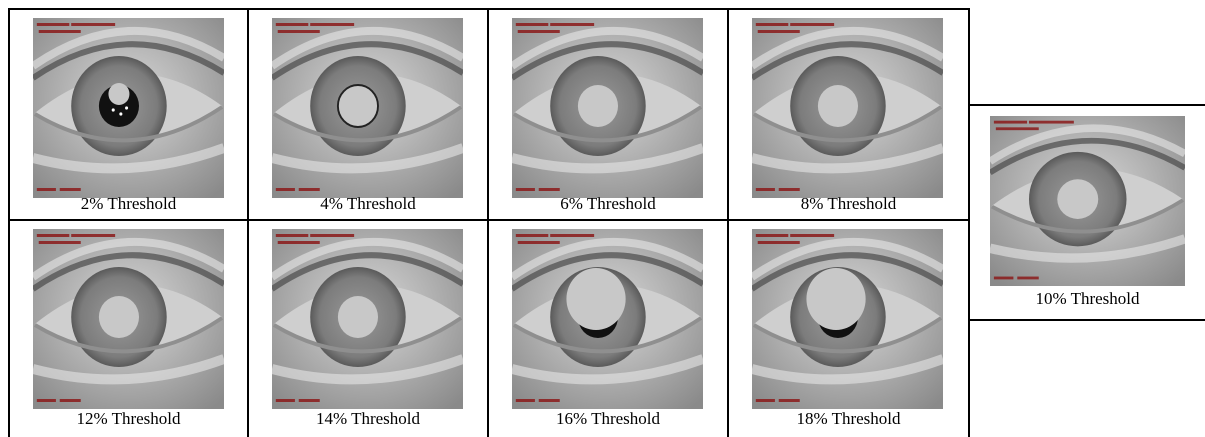  What do you see at coordinates (128, 203) in the screenshot?
I see `panel-caption: 2% Threshold` at bounding box center [128, 203].